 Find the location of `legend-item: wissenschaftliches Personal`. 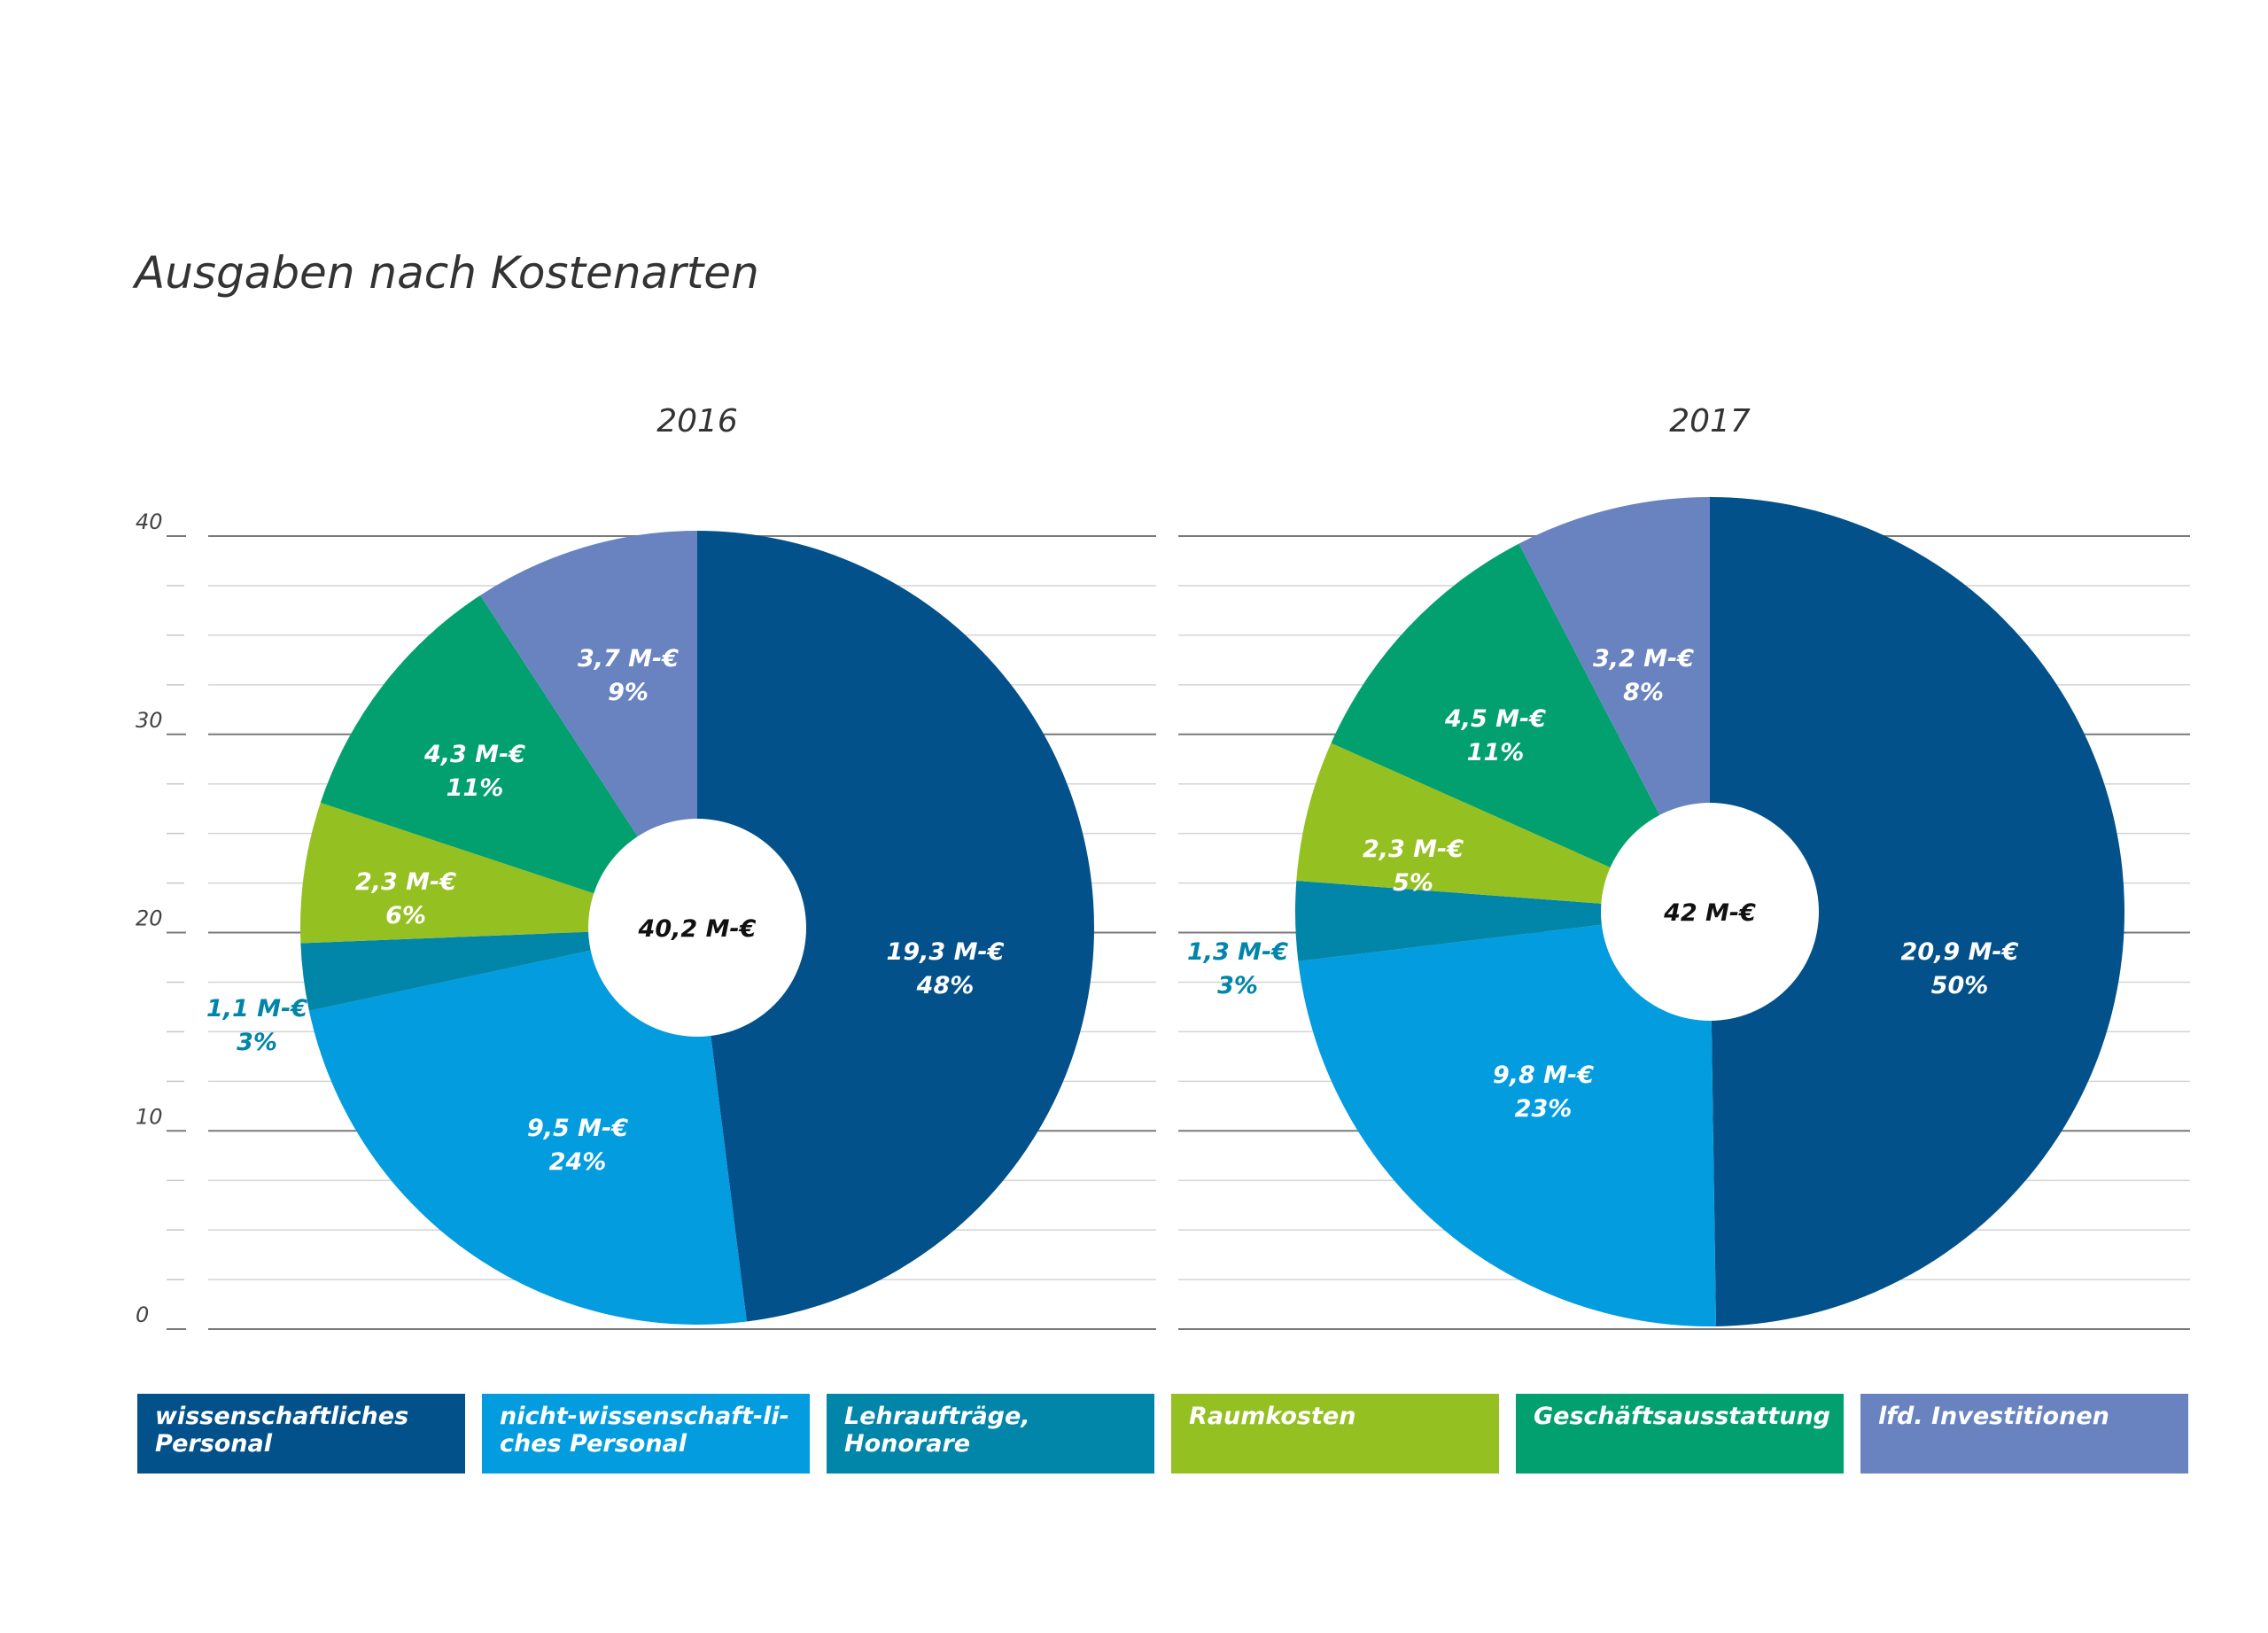

legend-item: wissenschaftliches Personal is located at coordinates (301, 1434).